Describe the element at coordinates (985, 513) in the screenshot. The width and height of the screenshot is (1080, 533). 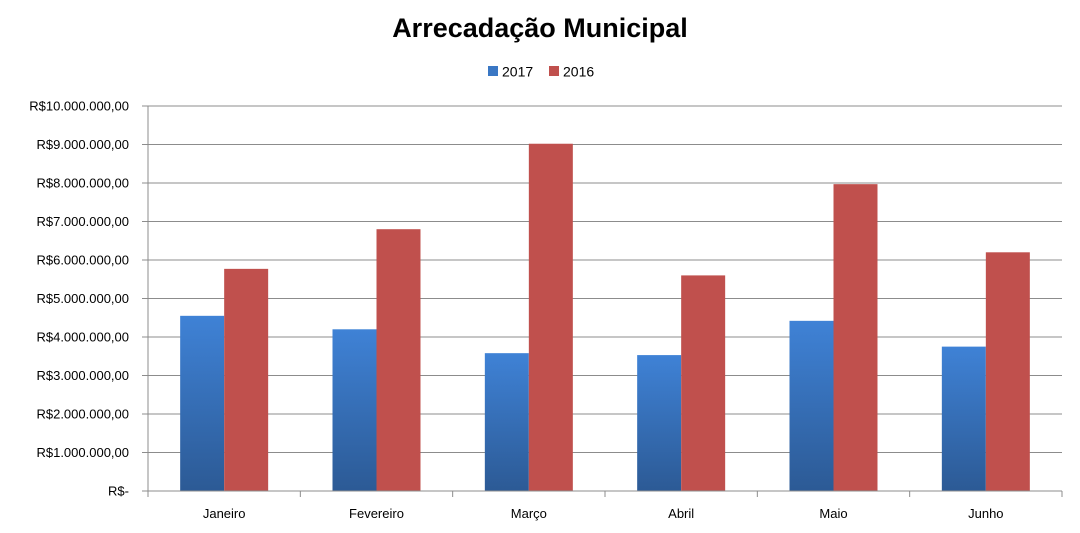
I see `x-tick-label: Junho` at that location.